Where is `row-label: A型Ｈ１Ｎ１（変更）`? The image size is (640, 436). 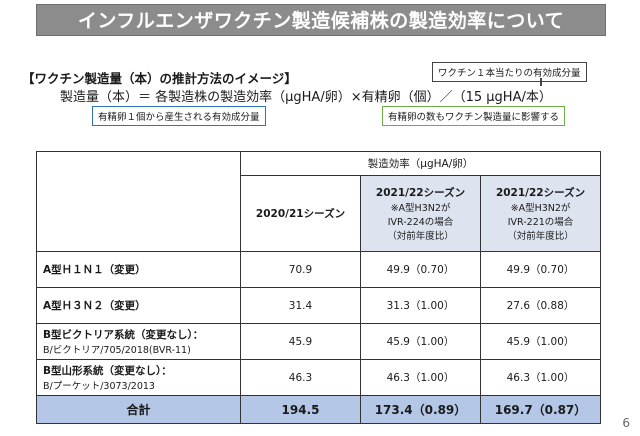 row-label: A型Ｈ１Ｎ１（変更） is located at coordinates (138, 269).